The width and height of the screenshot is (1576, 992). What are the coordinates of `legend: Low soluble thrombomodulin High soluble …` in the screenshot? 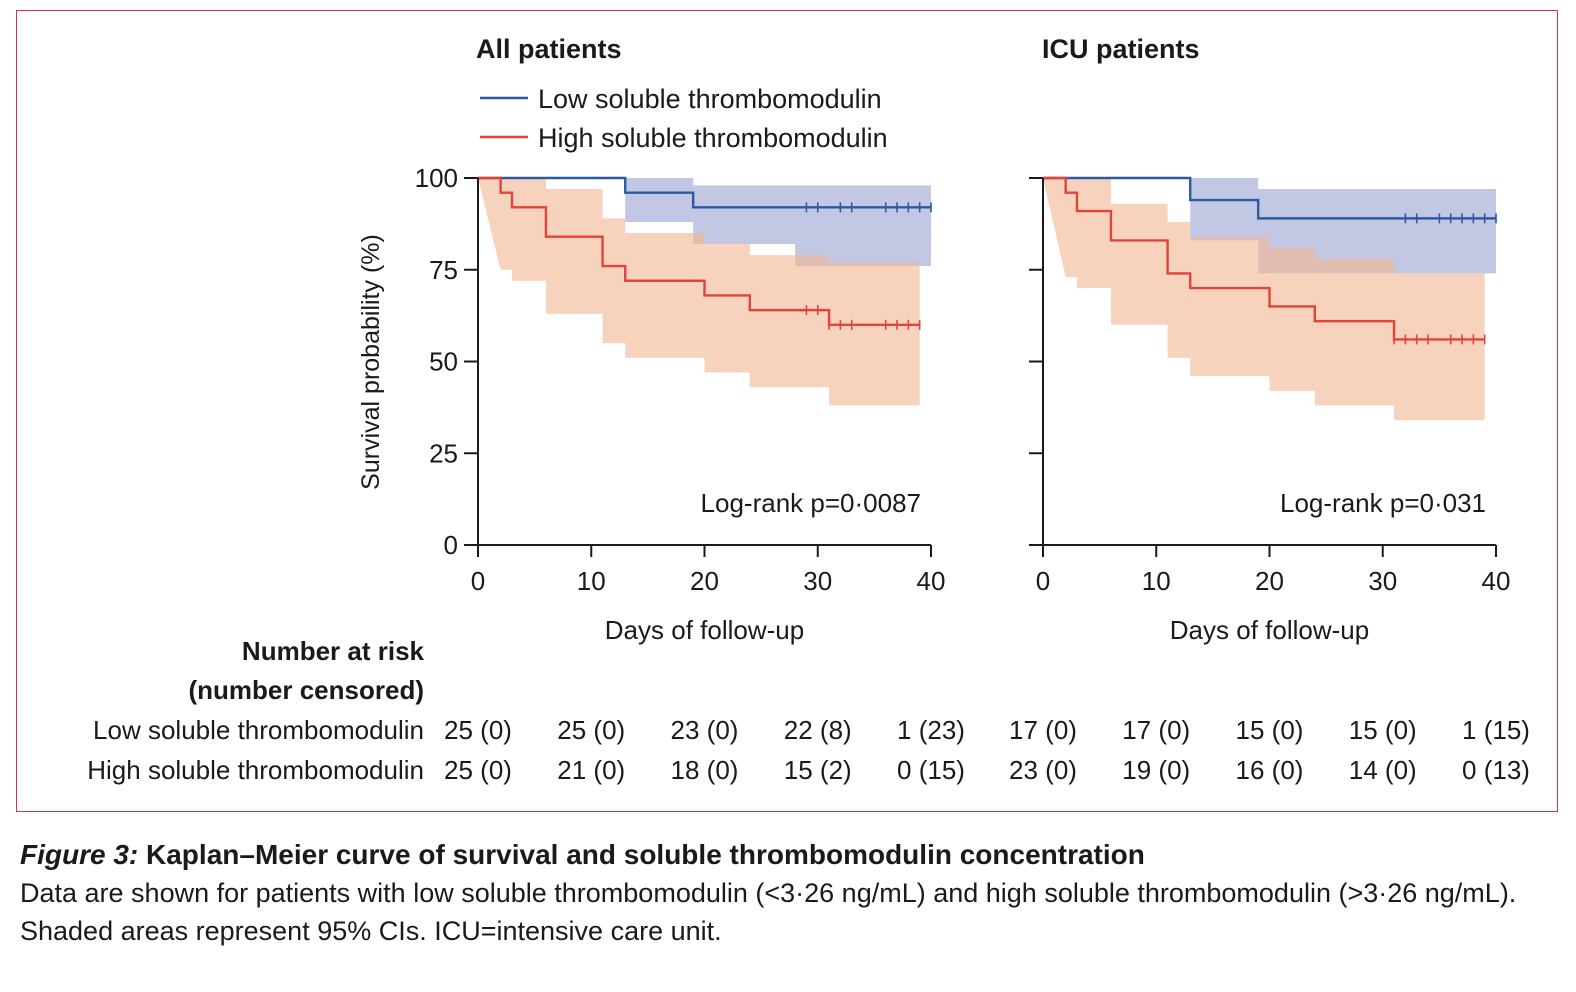 It's located at (684, 118).